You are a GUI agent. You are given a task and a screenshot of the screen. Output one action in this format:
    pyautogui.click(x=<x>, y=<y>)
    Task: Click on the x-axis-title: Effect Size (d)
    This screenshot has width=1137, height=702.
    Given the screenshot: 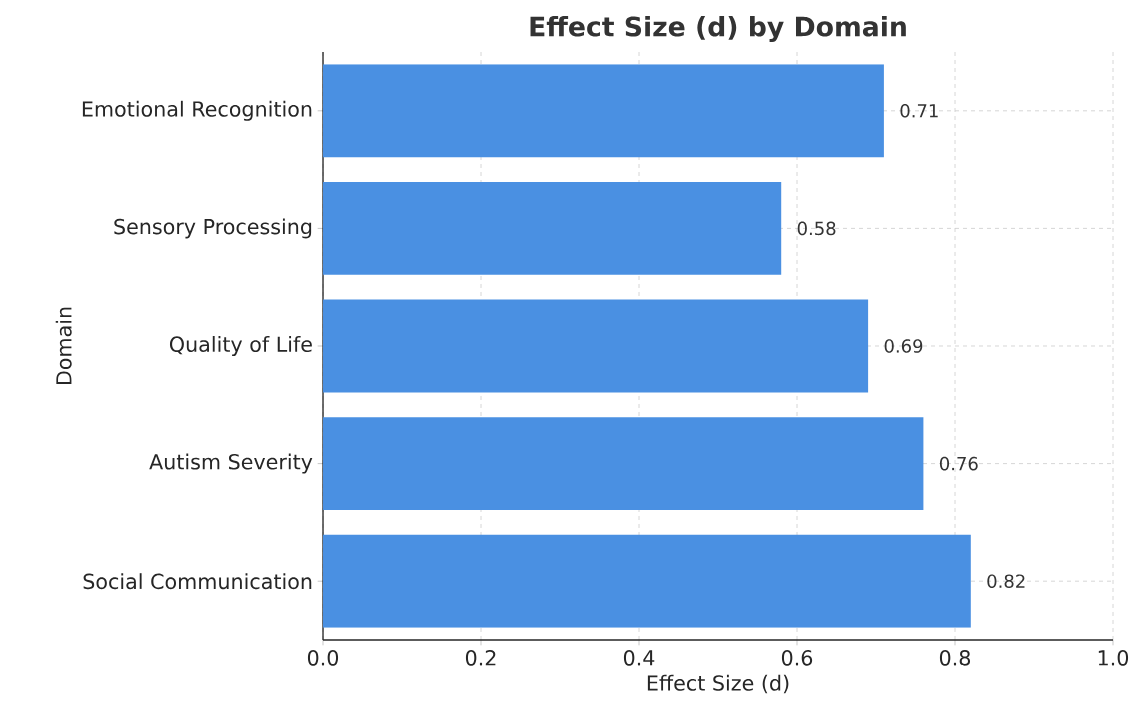 What is the action you would take?
    pyautogui.click(x=718, y=684)
    